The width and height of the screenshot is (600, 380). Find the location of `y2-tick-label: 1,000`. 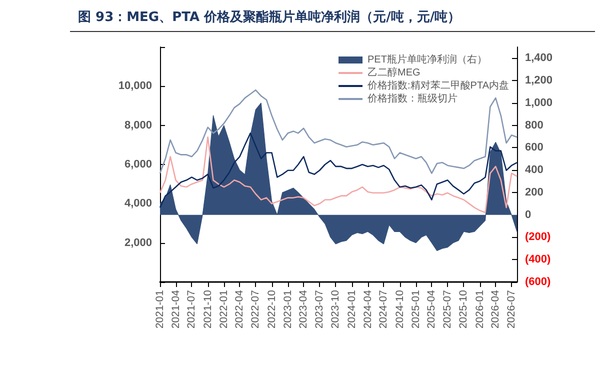

y2-tick-label: 1,000 is located at coordinates (539, 102).